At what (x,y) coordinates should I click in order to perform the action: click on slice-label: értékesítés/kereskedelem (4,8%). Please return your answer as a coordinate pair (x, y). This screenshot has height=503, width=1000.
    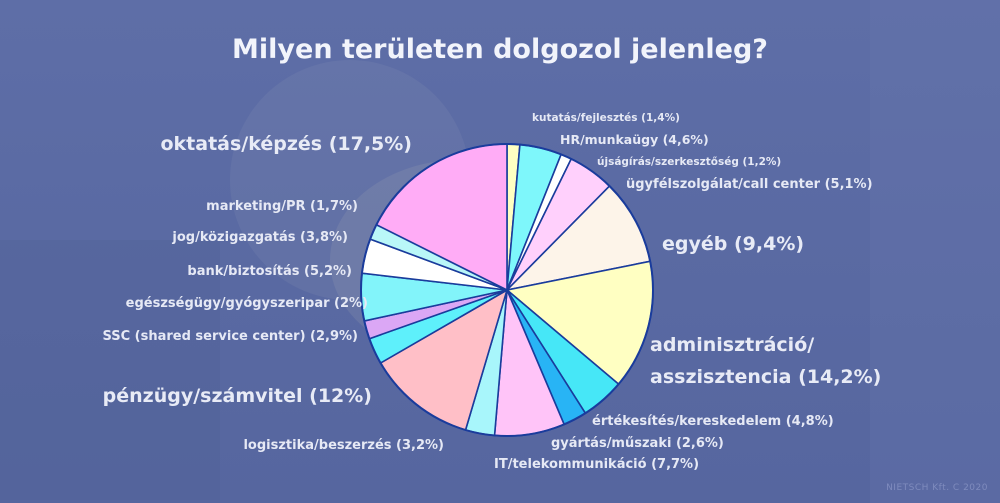
    Looking at the image, I should click on (713, 421).